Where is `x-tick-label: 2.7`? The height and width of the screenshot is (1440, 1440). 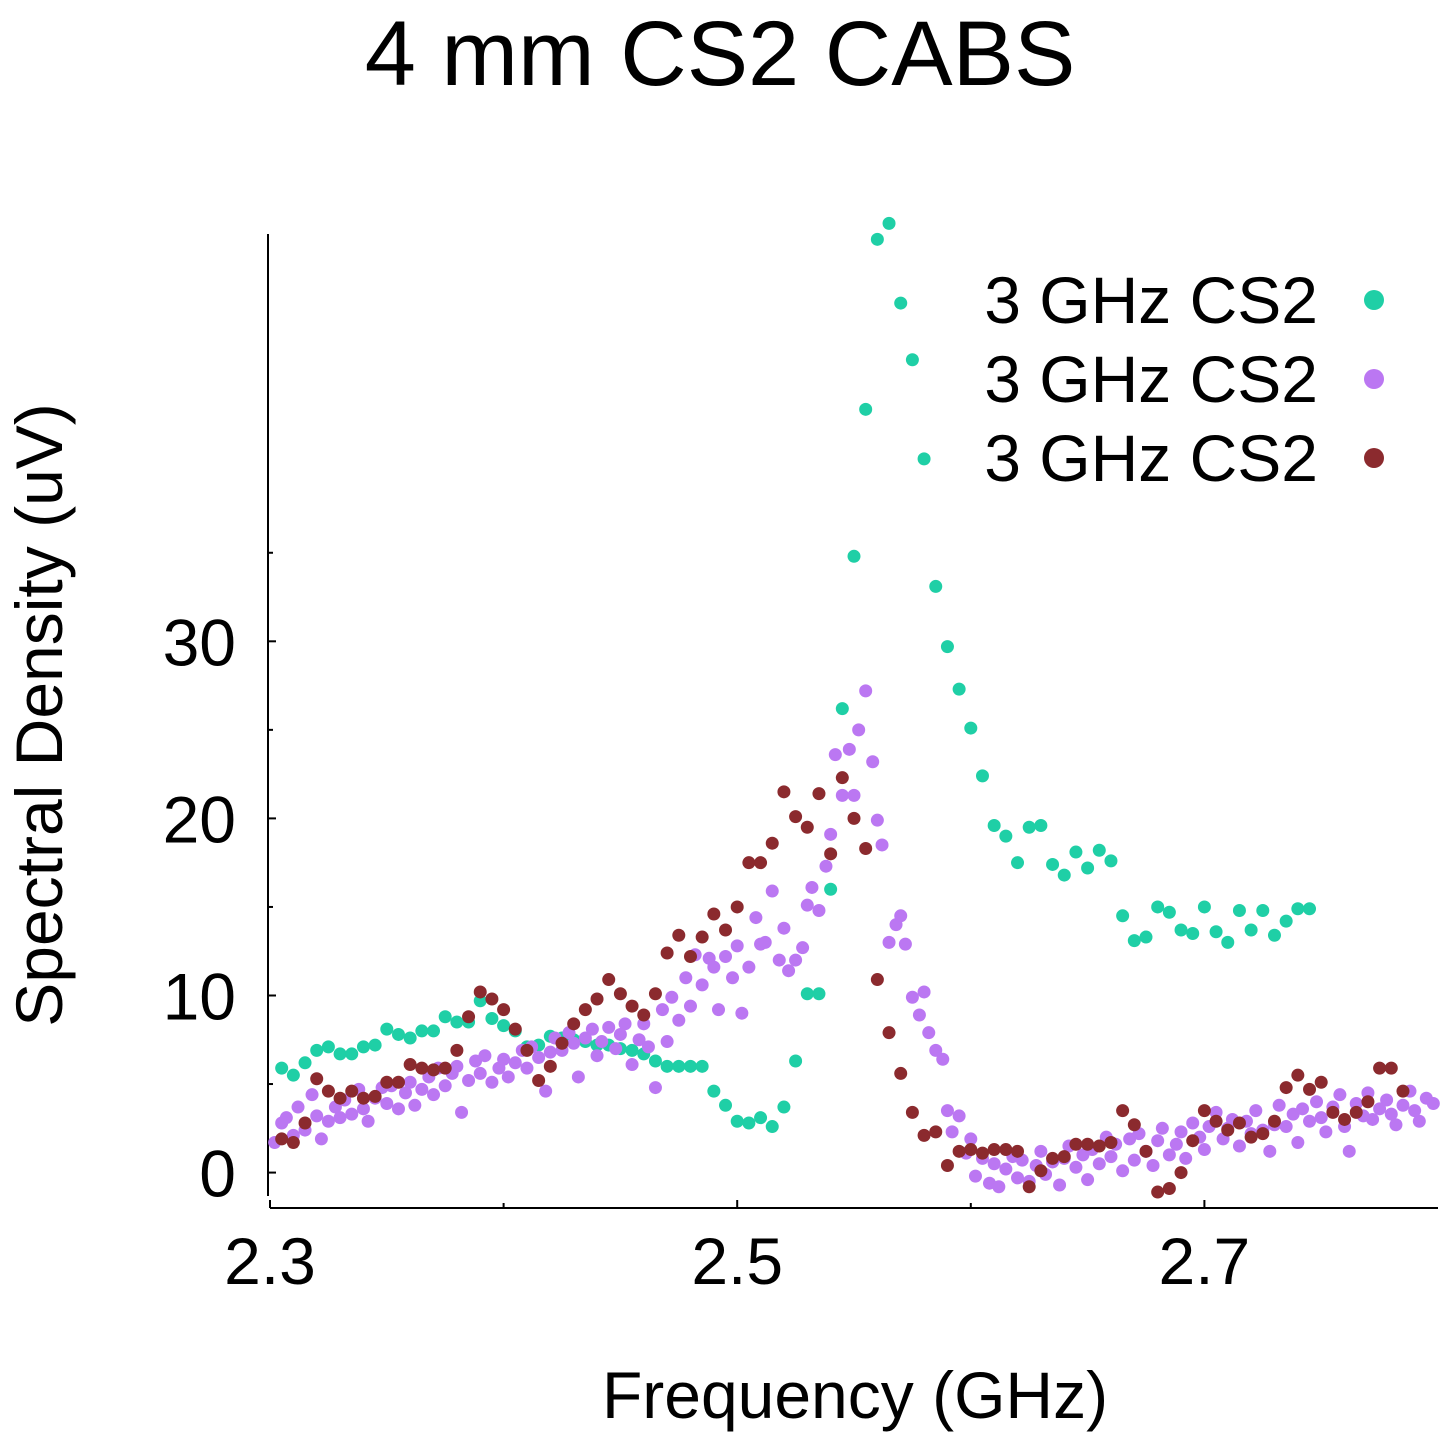 x-tick-label: 2.7 is located at coordinates (1205, 1261).